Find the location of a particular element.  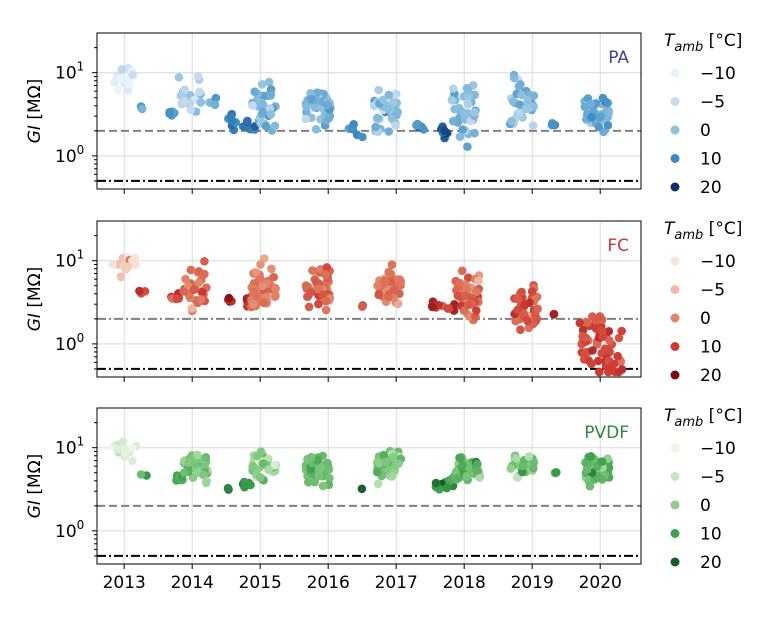

panel-label: PA is located at coordinates (618, 58).